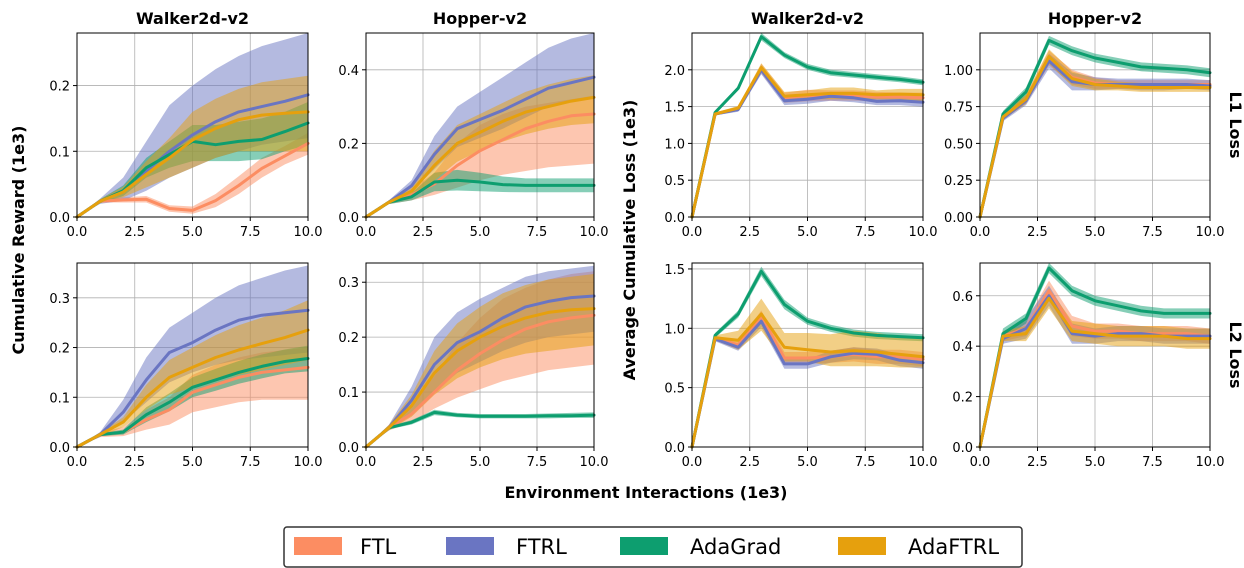 The width and height of the screenshot is (1244, 568). Describe the element at coordinates (962, 297) in the screenshot. I see `y-tick-label: 0.6` at that location.